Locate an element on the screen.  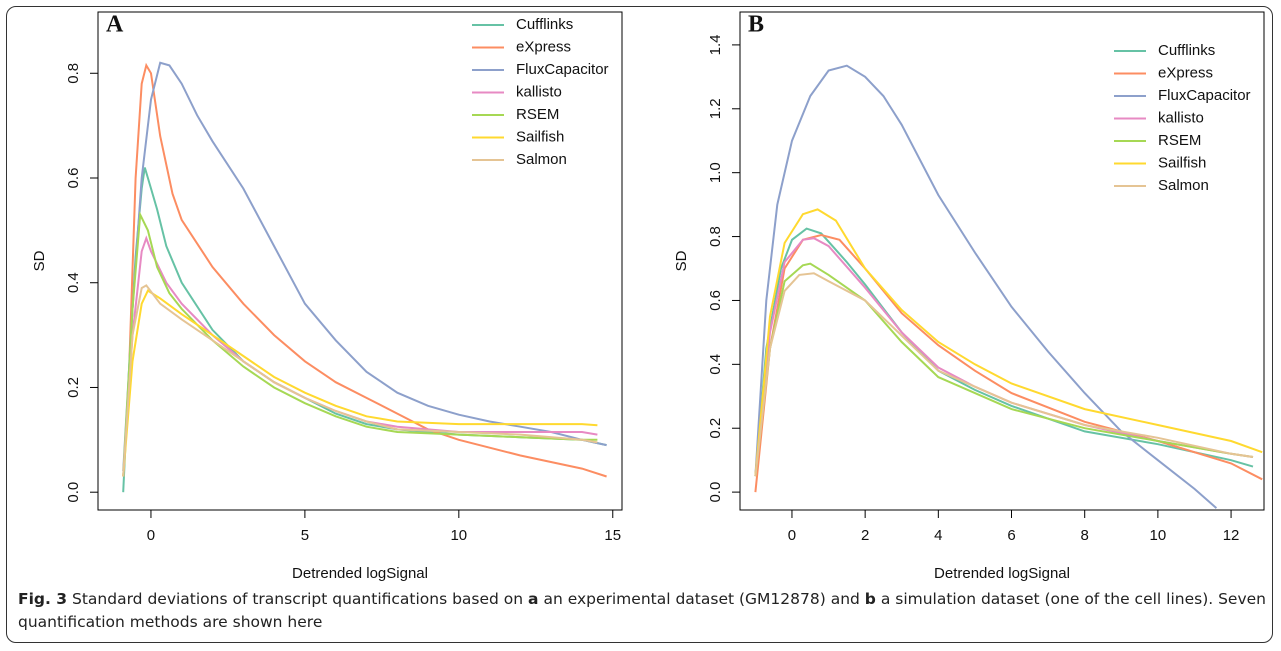
caption-label: a is located at coordinates (533, 599).